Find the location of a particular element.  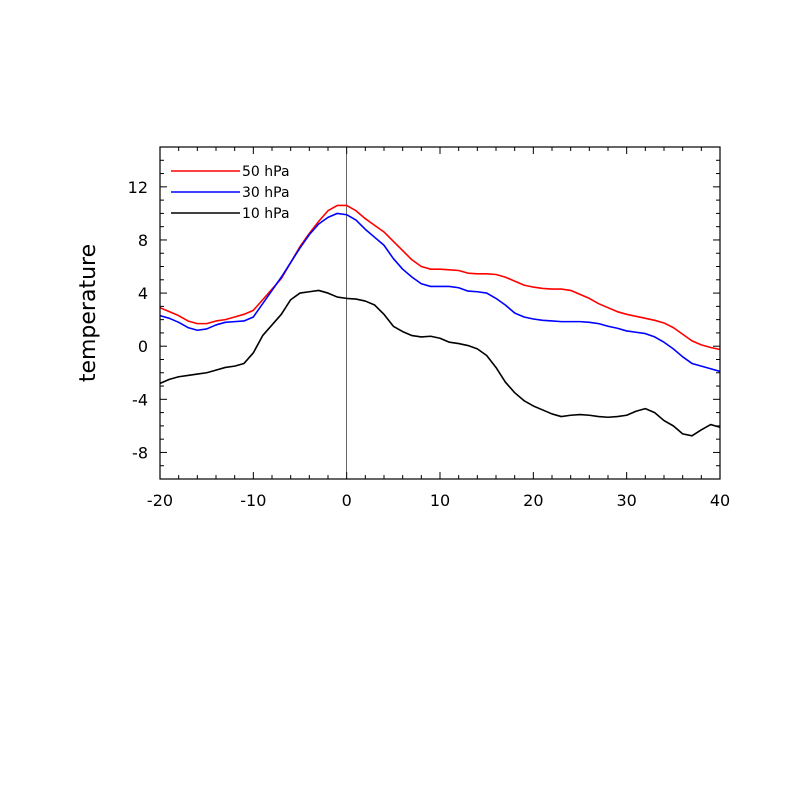

legend-label: 10 hPa is located at coordinates (266, 214).